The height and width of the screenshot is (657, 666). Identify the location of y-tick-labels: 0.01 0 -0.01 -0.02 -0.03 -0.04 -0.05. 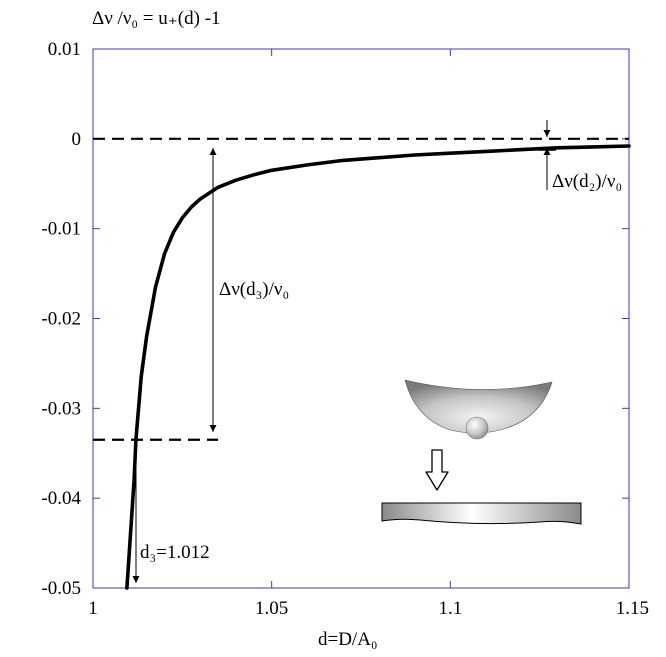
(61, 319).